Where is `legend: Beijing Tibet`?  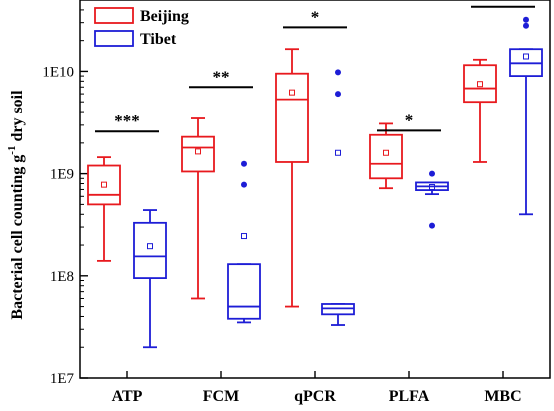 legend: Beijing Tibet is located at coordinates (141, 27).